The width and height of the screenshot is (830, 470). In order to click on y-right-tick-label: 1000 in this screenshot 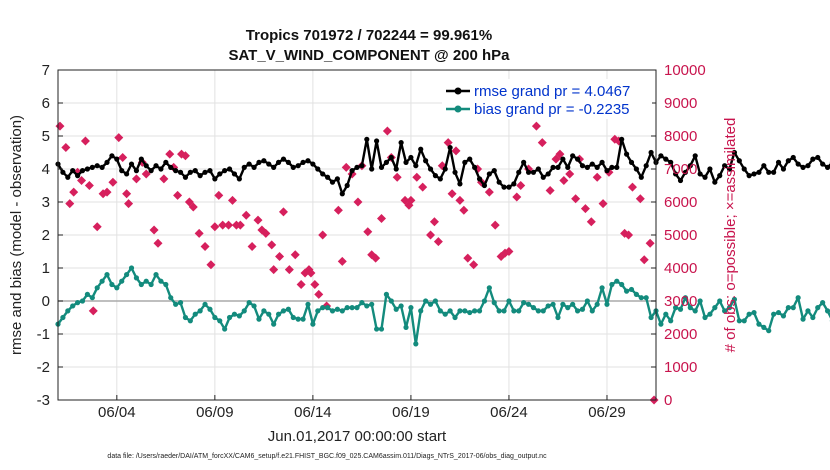, I will do `click(680, 367)`.